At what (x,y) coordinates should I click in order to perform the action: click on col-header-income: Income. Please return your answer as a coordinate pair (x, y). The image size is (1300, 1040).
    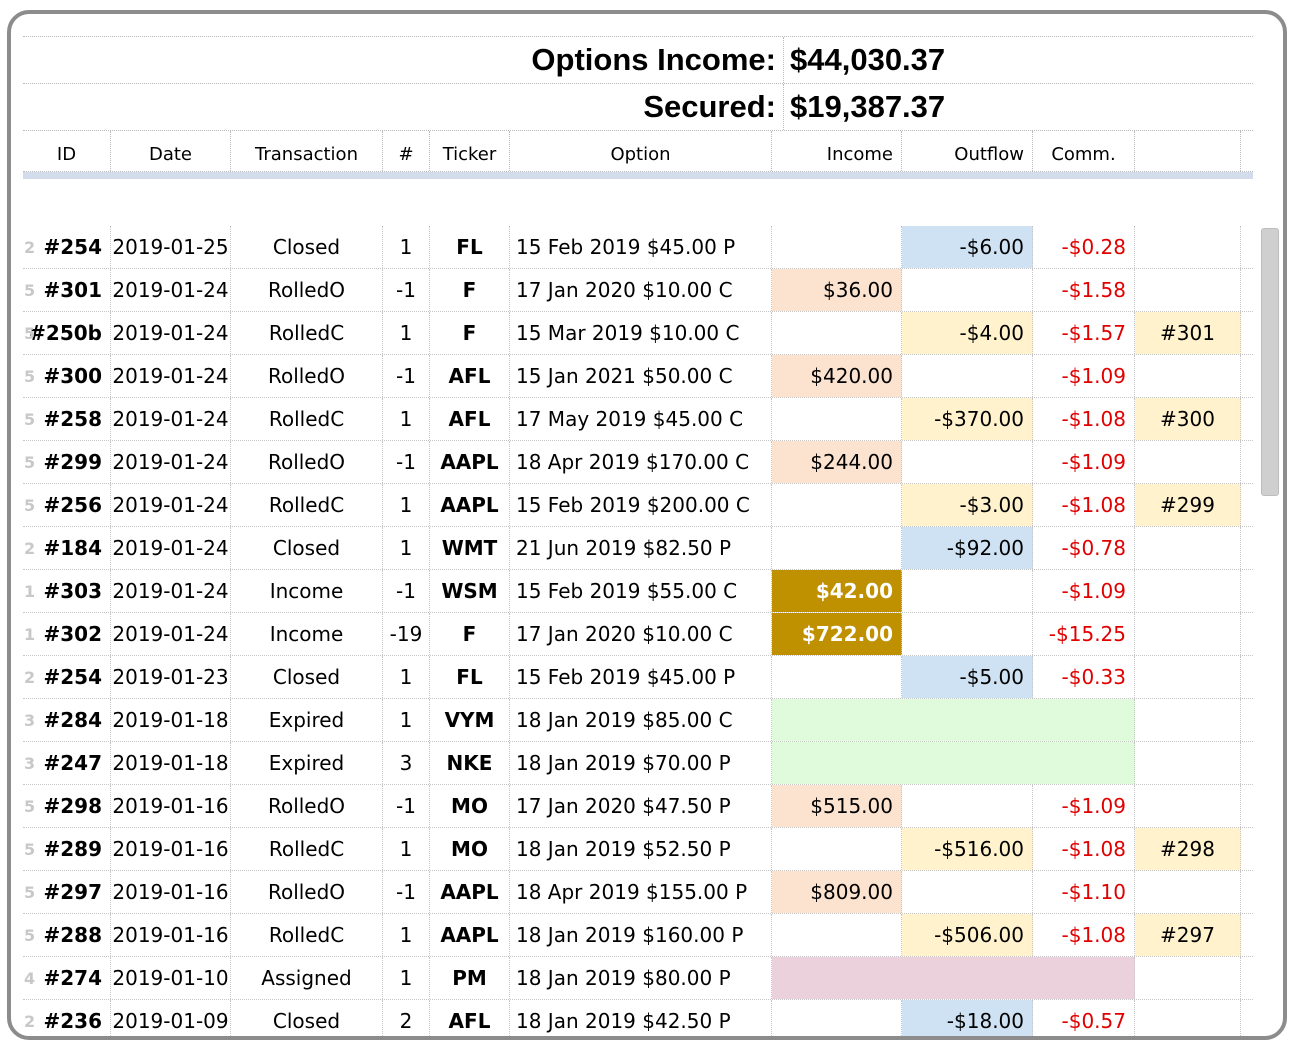
    Looking at the image, I should click on (837, 151).